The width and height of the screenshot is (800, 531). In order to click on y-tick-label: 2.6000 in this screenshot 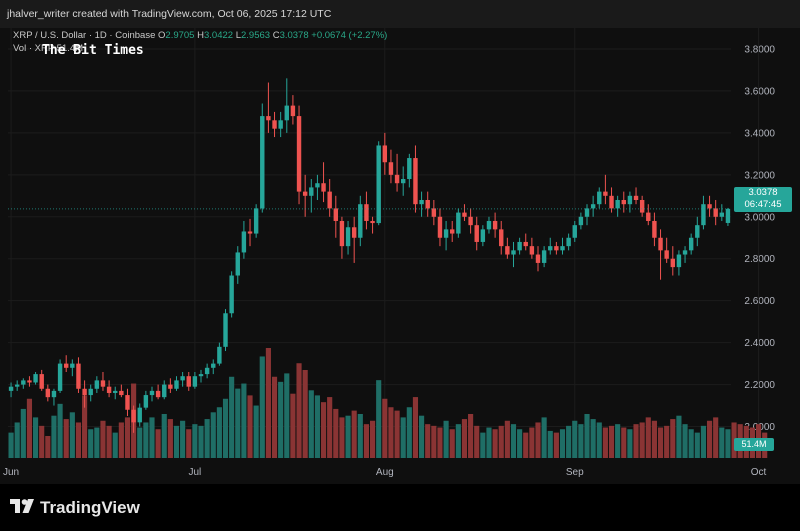, I will do `click(759, 301)`.